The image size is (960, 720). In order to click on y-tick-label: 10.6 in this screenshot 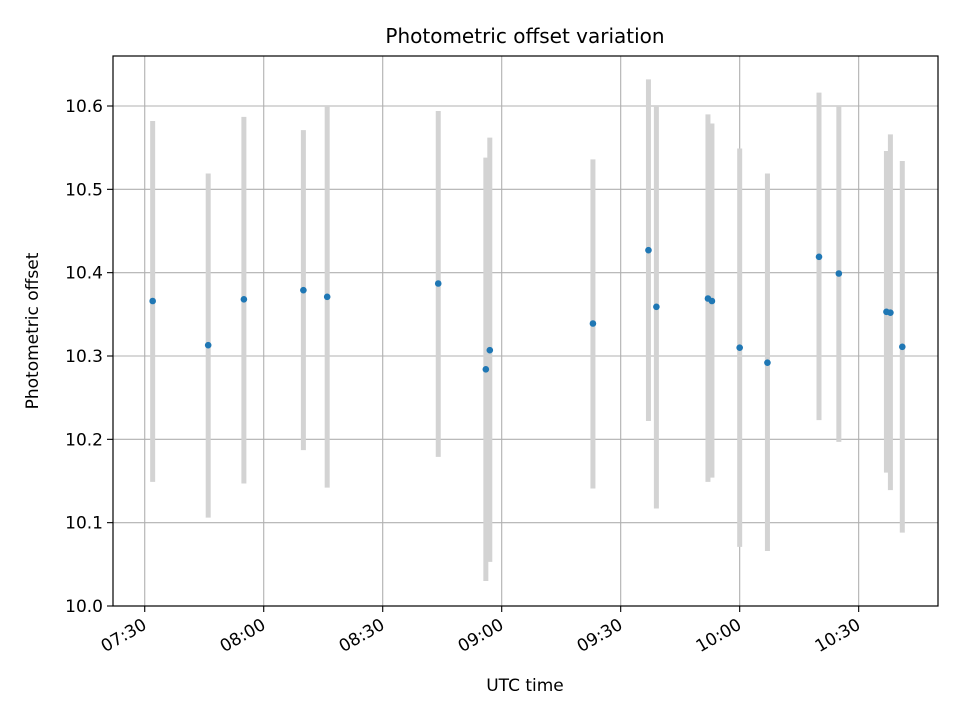, I will do `click(84, 107)`.